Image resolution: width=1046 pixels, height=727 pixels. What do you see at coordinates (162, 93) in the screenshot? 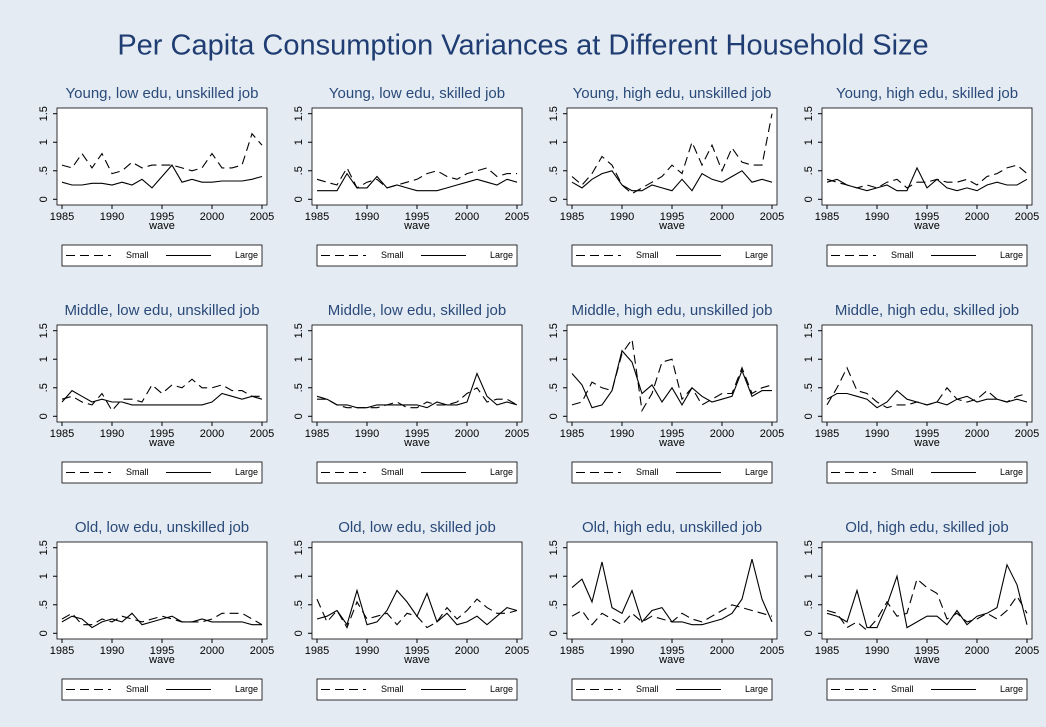
I see `panel-title: Young, low edu, unskilled job` at bounding box center [162, 93].